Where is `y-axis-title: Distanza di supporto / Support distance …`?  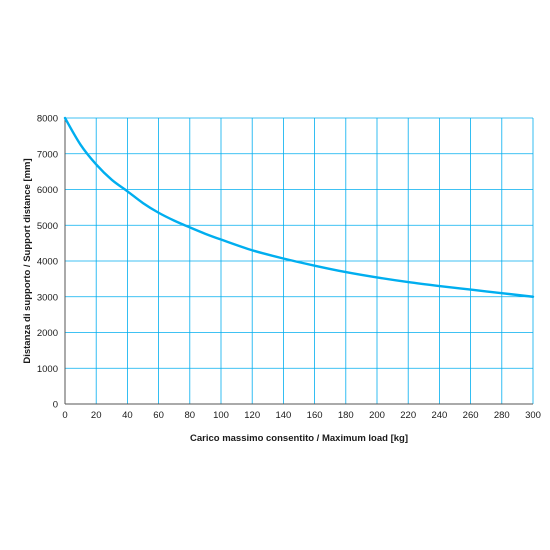
y-axis-title: Distanza di supporto / Support distance … is located at coordinates (27, 260).